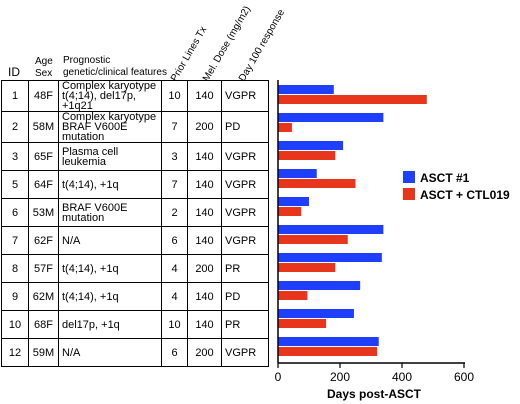 The width and height of the screenshot is (520, 404). I want to click on legend-label: ASCT + CTL019, so click(465, 195).